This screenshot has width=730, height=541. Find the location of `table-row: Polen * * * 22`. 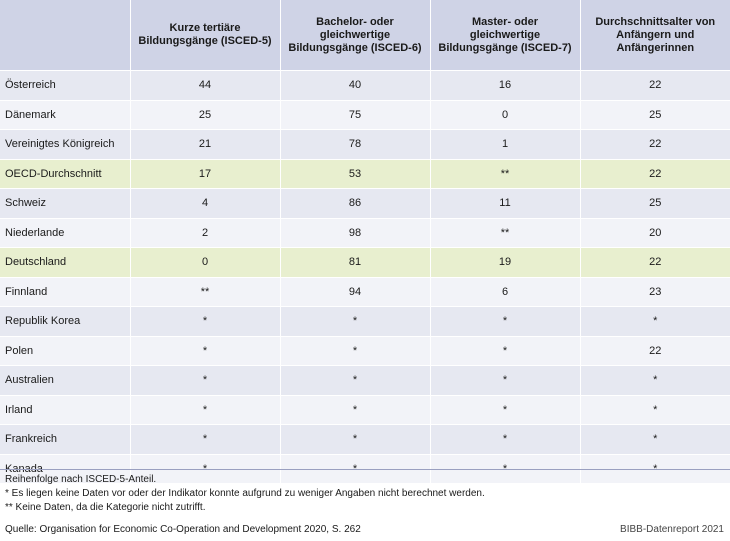

table-row: Polen * * * 22 is located at coordinates (365, 350).